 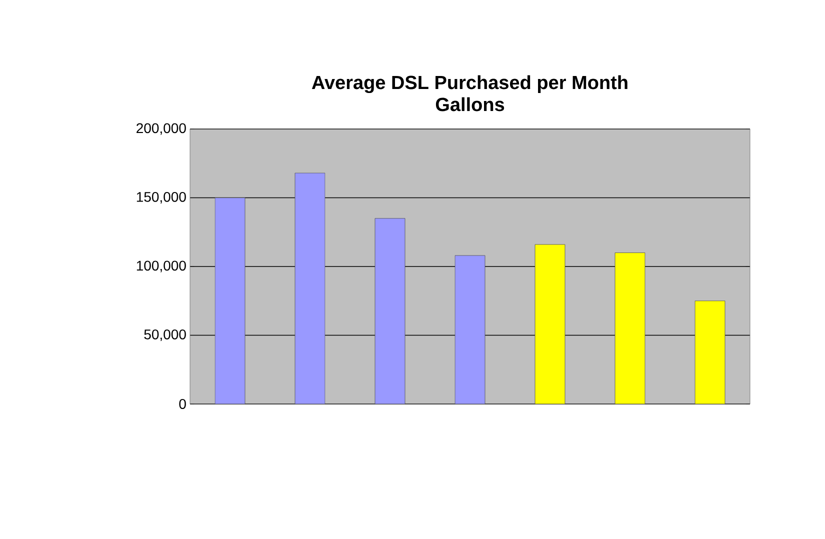 What do you see at coordinates (161, 198) in the screenshot?
I see `y-tick-label: 150,000` at bounding box center [161, 198].